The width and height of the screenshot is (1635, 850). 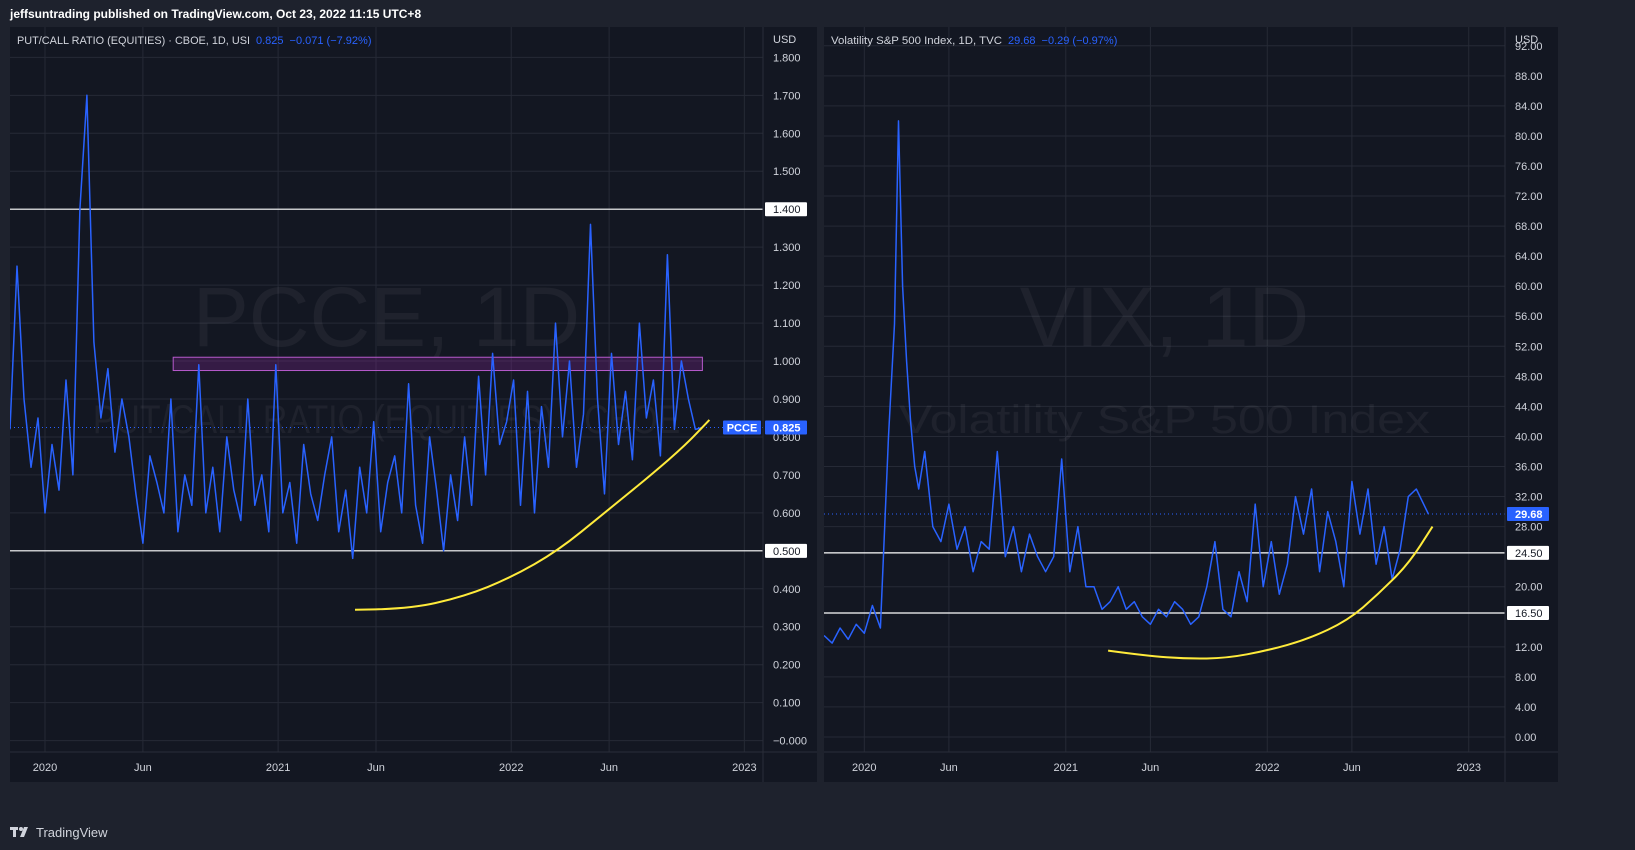 What do you see at coordinates (1529, 227) in the screenshot?
I see `y-tick-label: 68.00` at bounding box center [1529, 227].